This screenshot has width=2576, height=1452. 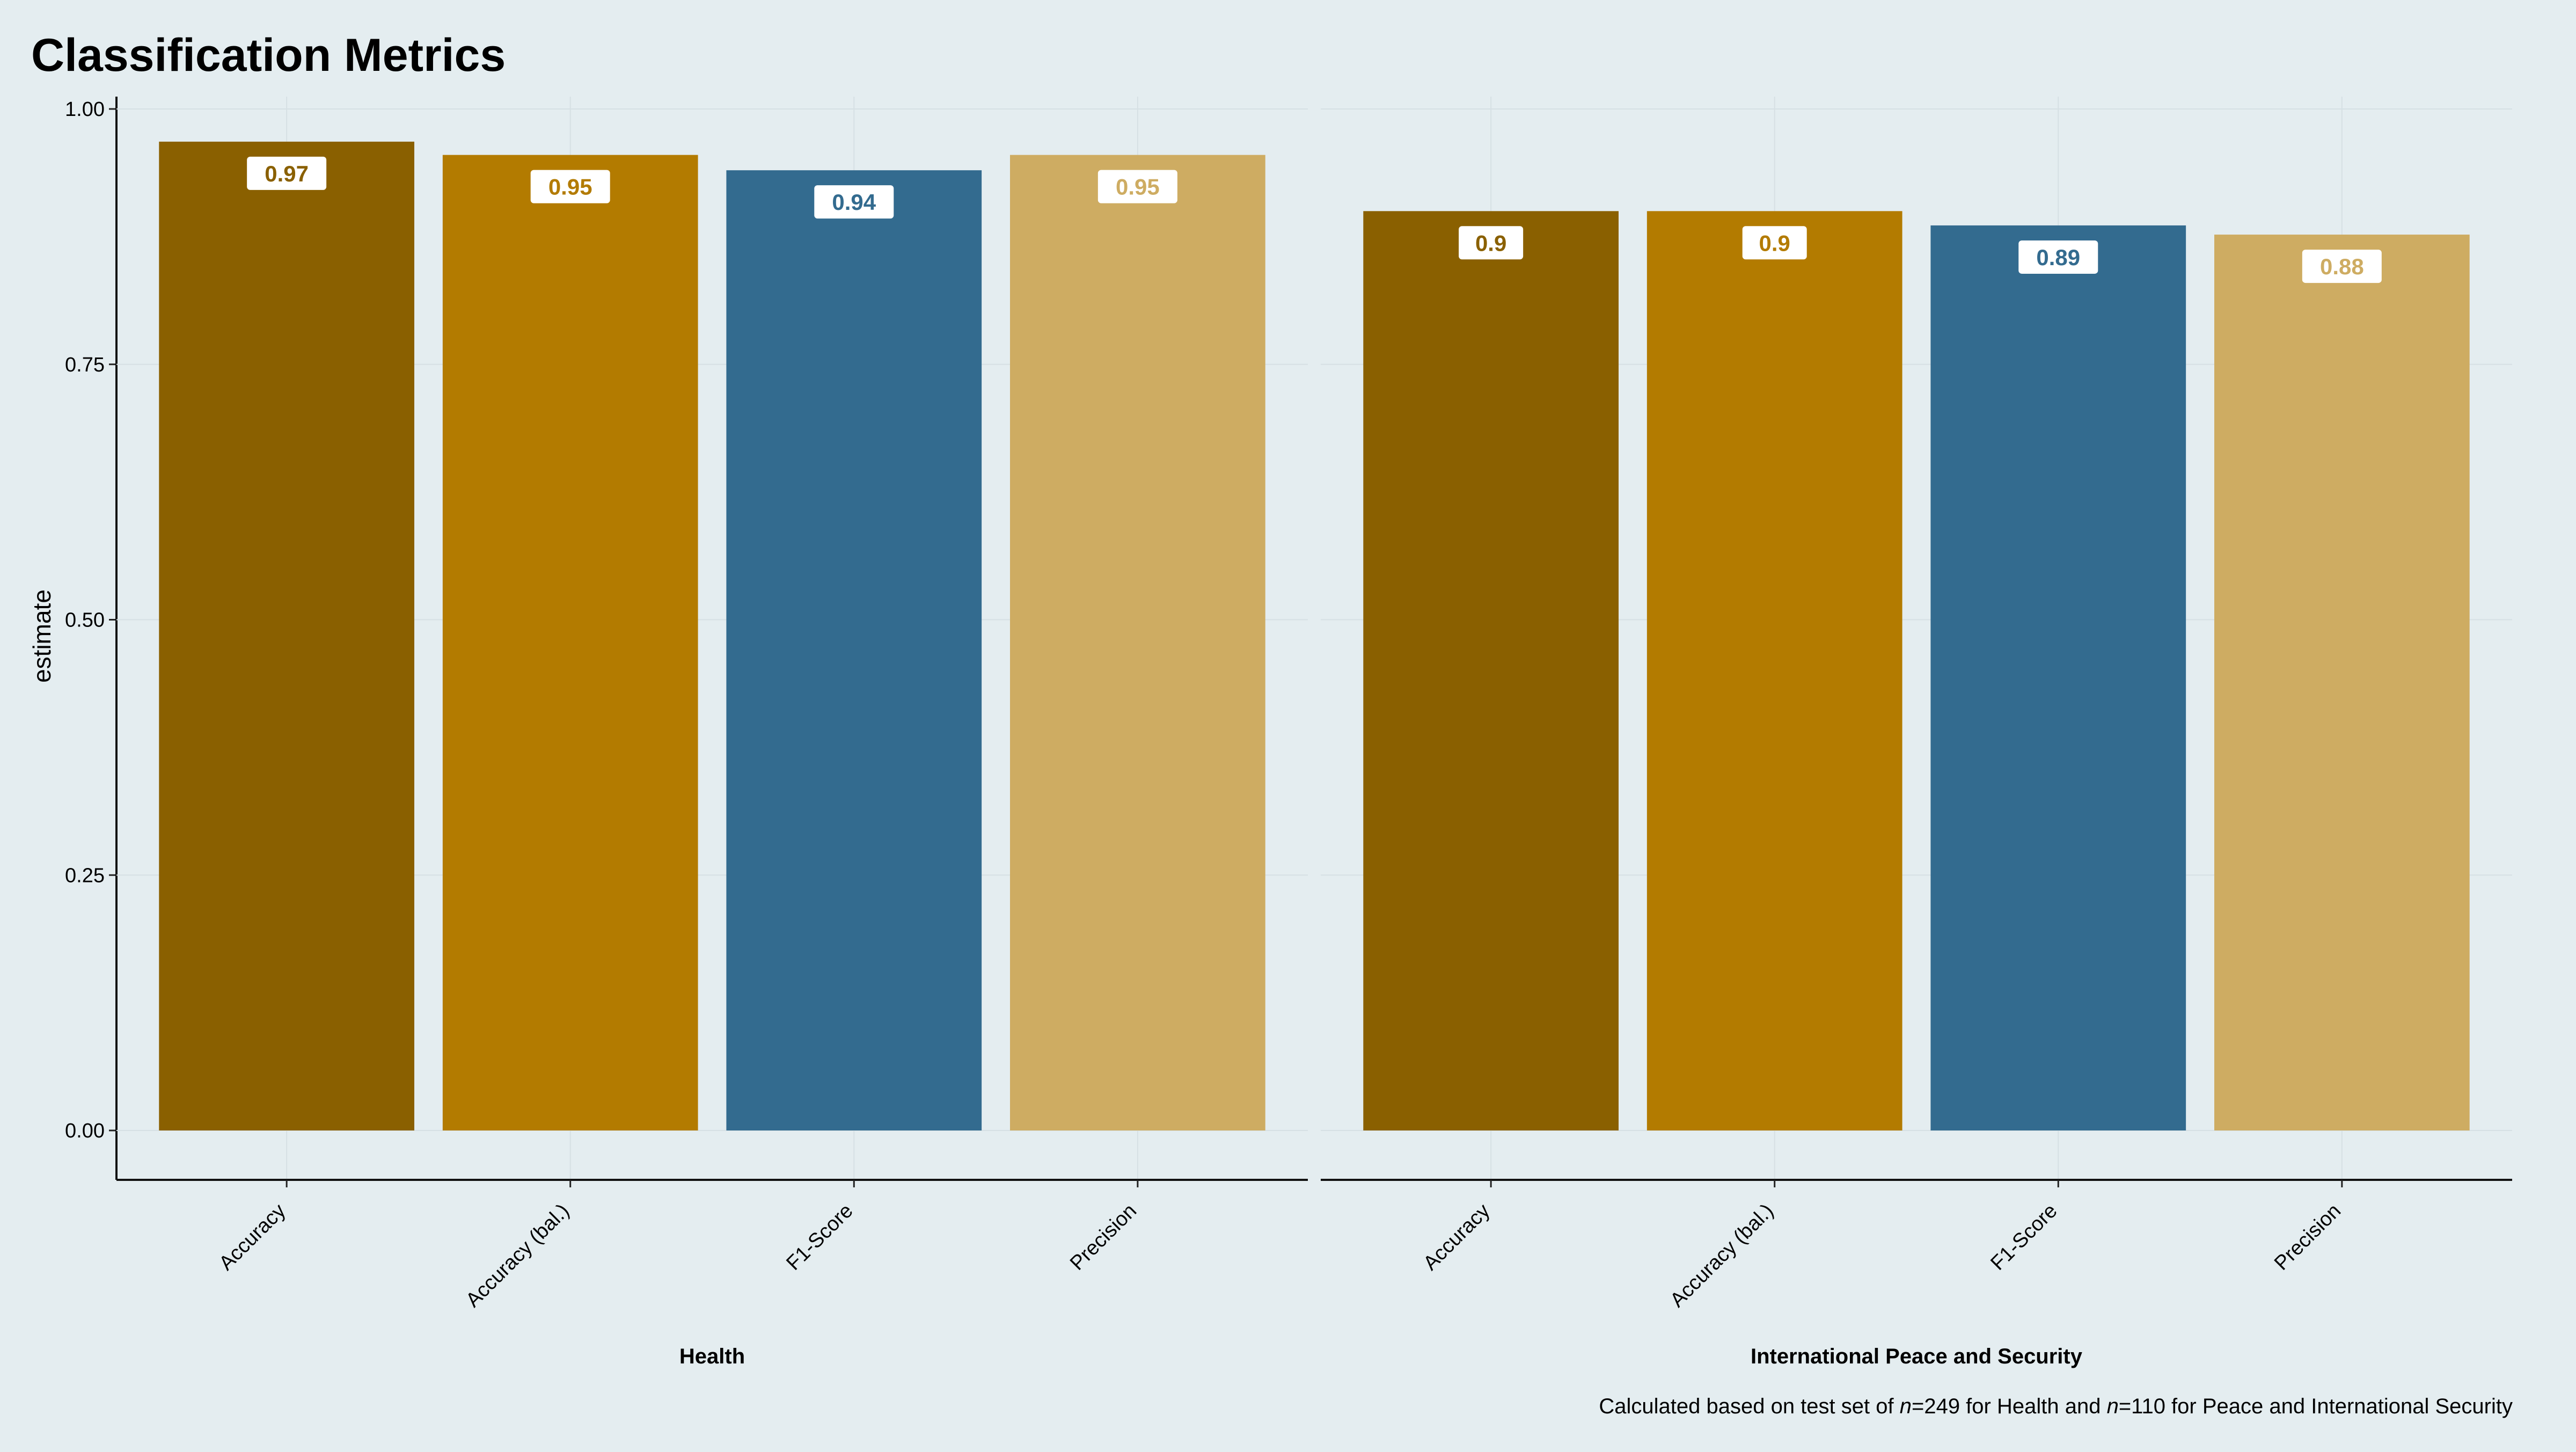 I want to click on caption-prefix: Calculated based on test set of, so click(x=1749, y=1406).